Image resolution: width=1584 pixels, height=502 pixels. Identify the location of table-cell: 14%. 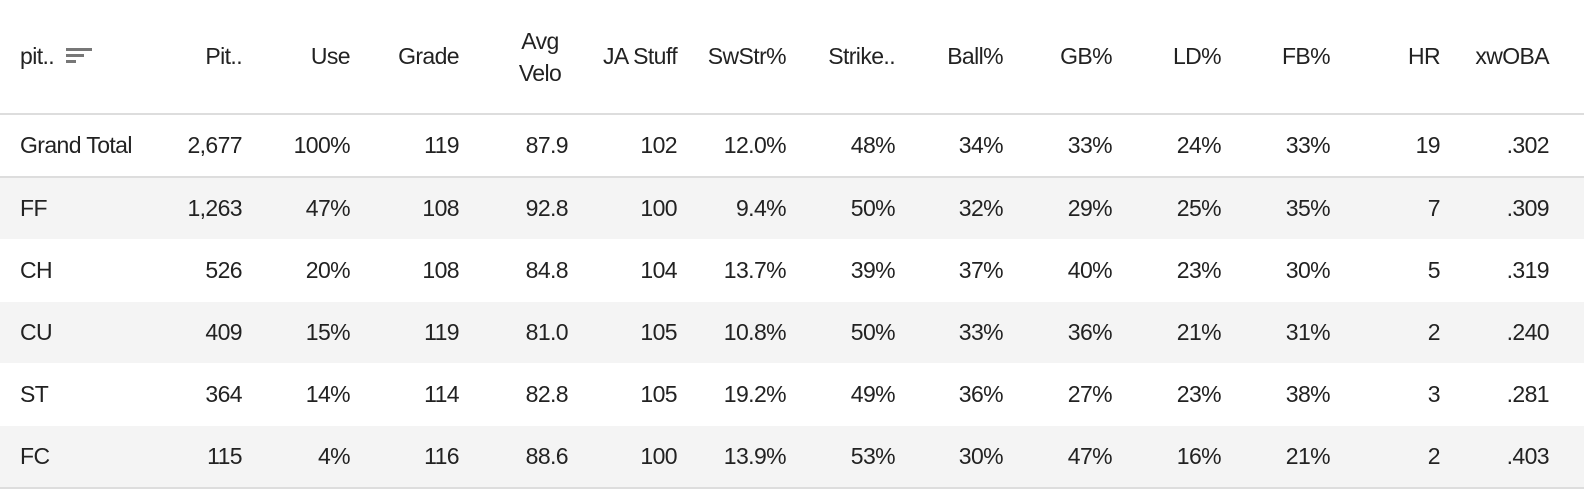
(296, 394).